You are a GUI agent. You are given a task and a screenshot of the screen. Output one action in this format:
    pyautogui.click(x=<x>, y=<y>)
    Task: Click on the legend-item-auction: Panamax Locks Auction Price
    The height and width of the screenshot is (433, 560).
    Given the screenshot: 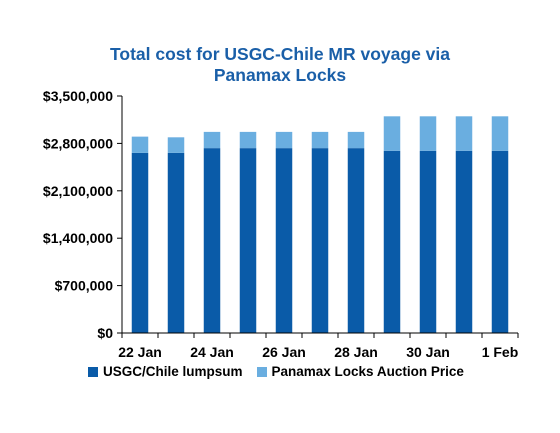 What is the action you would take?
    pyautogui.click(x=360, y=371)
    